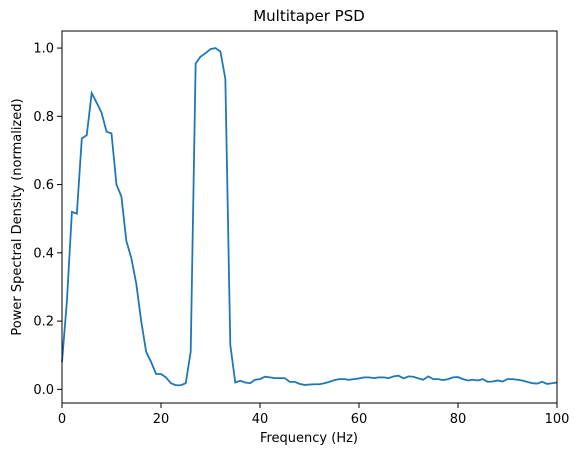 The image size is (580, 455). I want to click on y-tick-label: 0.6, so click(43, 185).